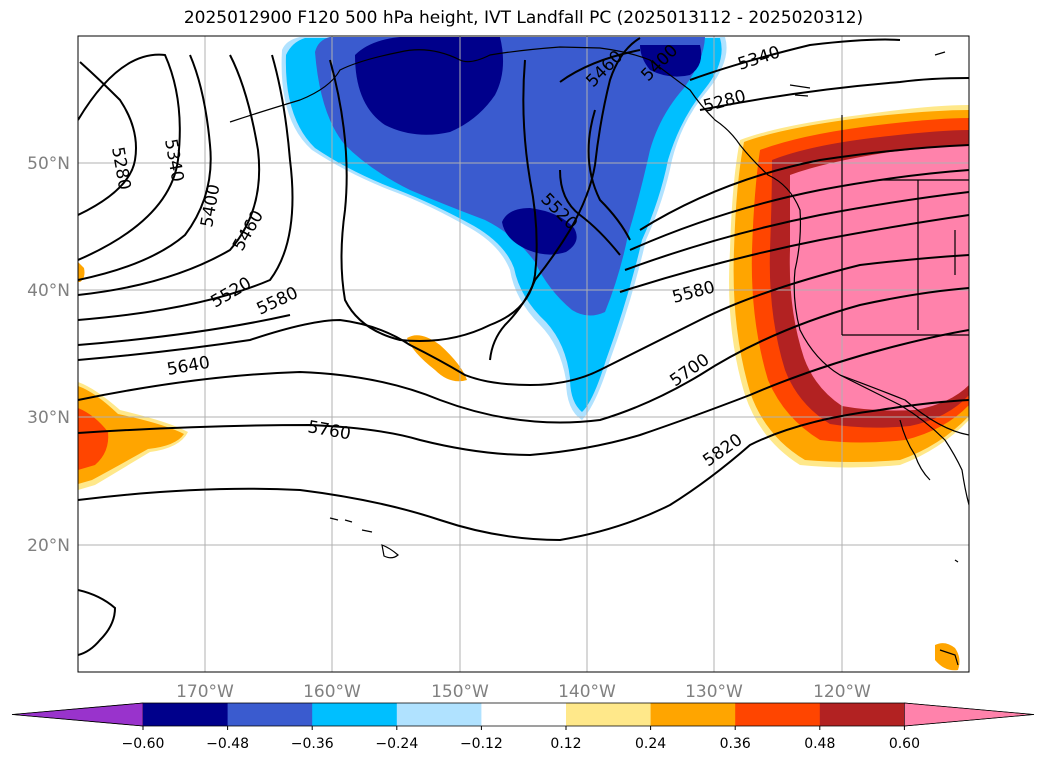 The width and height of the screenshot is (1047, 765). I want to click on latitude-labels: 50°N 40°N 30°N 20°N, so click(48, 355).